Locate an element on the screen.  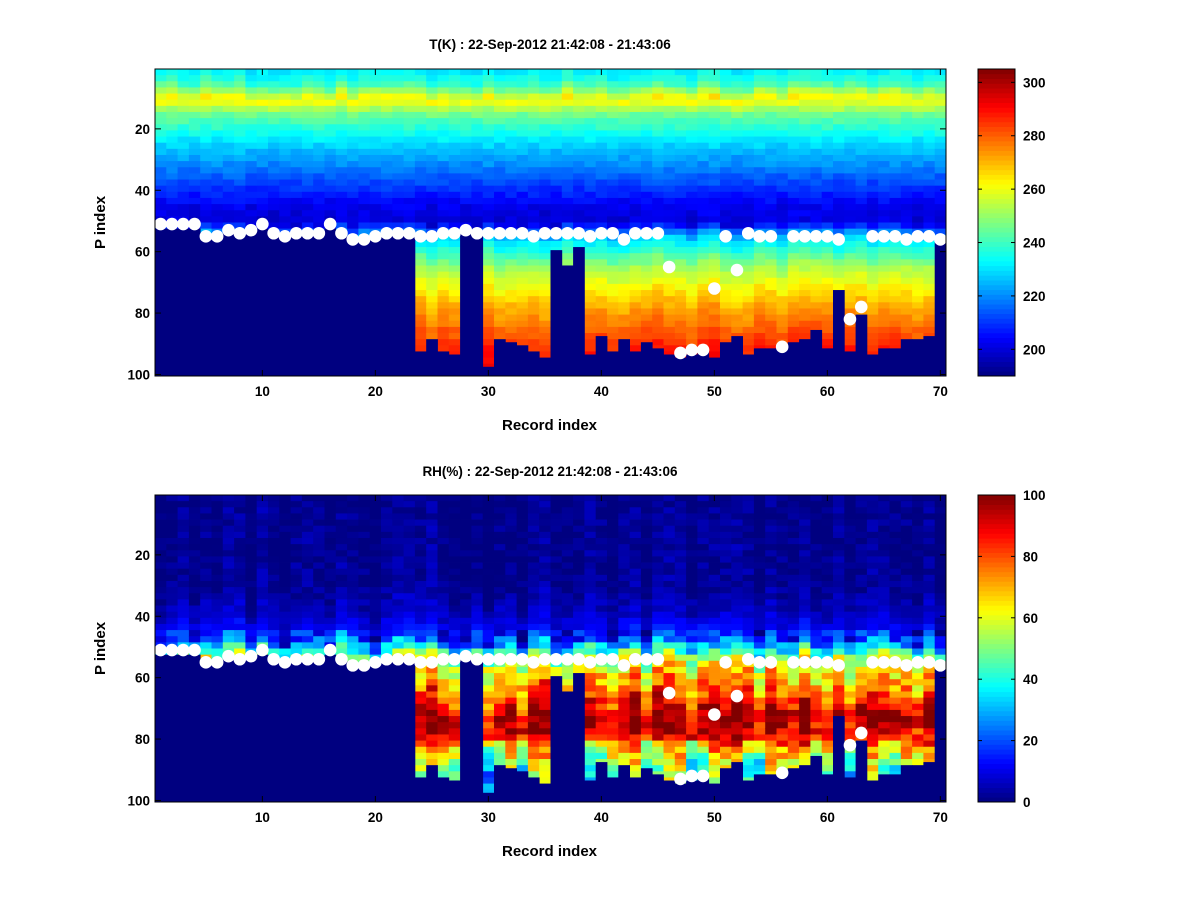
colorbar-swatch is located at coordinates (996, 335).